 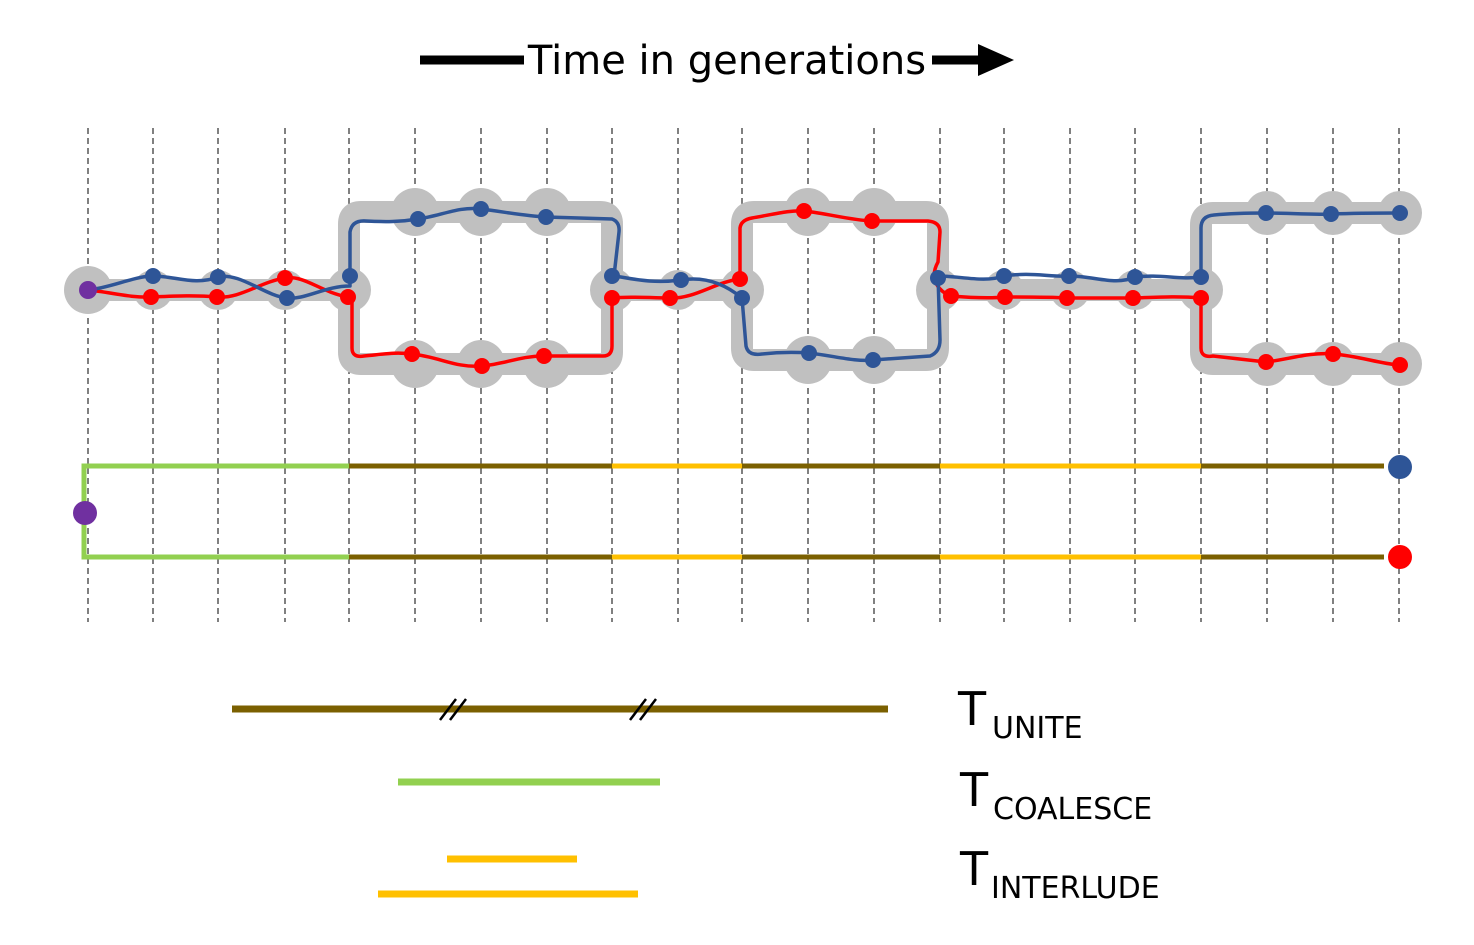 I want to click on legend-interlude-main: T, so click(x=974, y=869).